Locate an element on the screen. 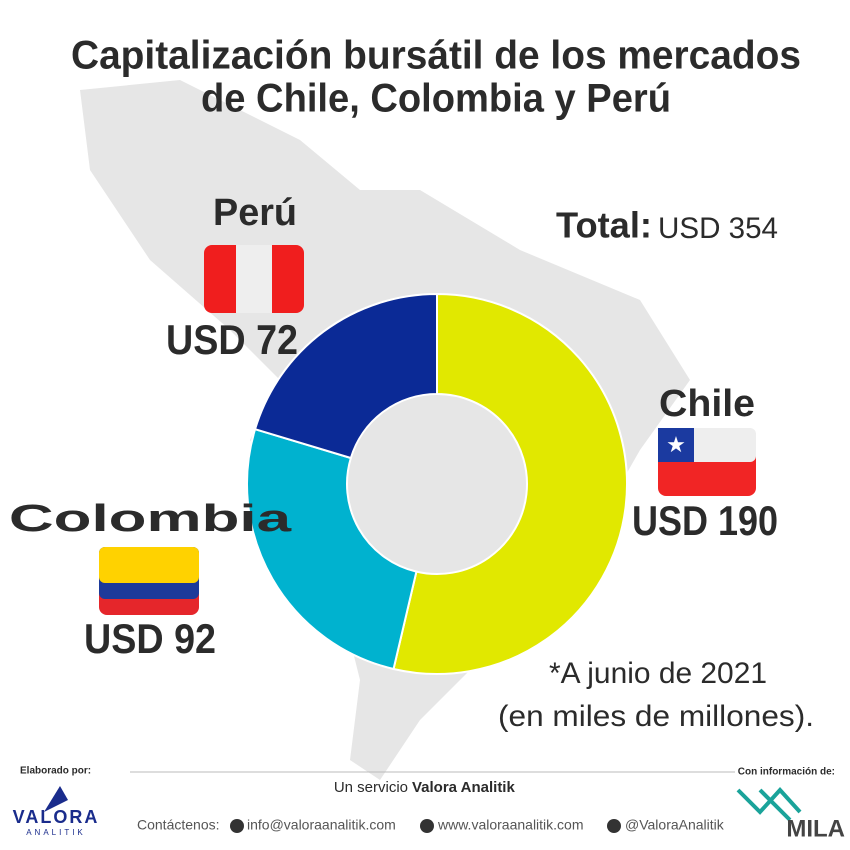 This screenshot has height=850, width=850. icon-web is located at coordinates (427, 826).